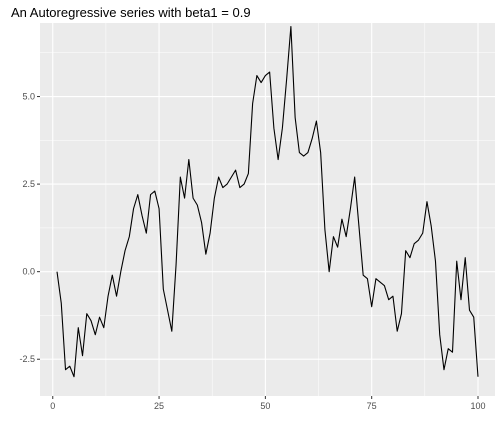 This screenshot has width=504, height=432. What do you see at coordinates (52, 406) in the screenshot?
I see `x-tick-label: 0` at bounding box center [52, 406].